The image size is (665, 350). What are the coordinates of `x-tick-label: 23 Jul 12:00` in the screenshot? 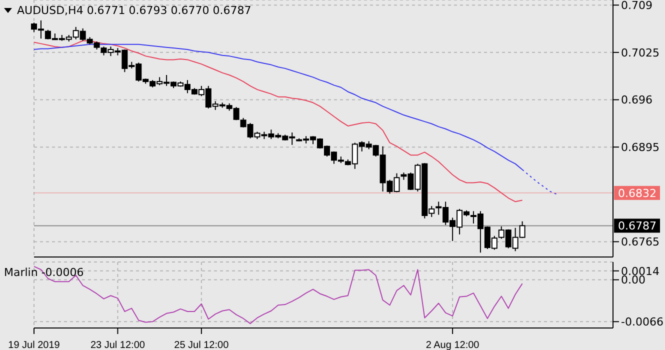 It's located at (118, 345).